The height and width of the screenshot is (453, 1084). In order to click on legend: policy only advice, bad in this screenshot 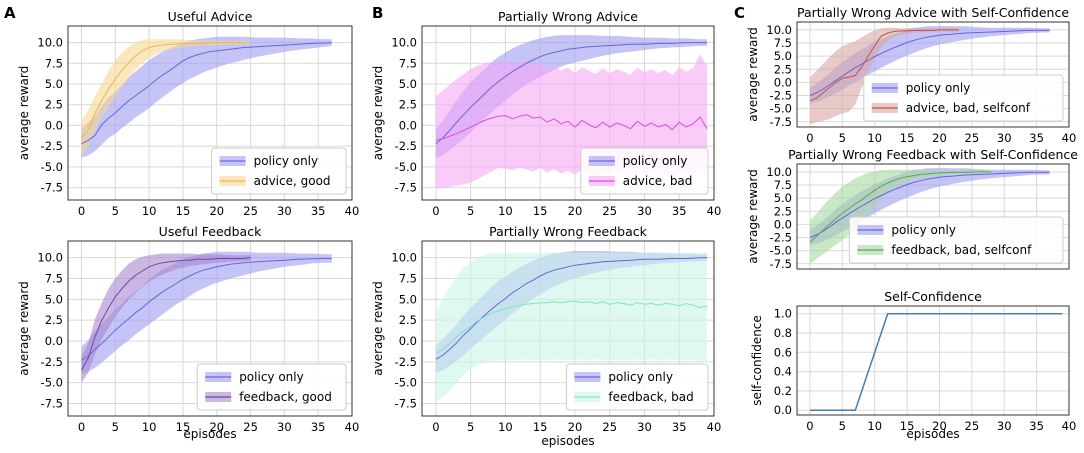, I will do `click(644, 171)`.